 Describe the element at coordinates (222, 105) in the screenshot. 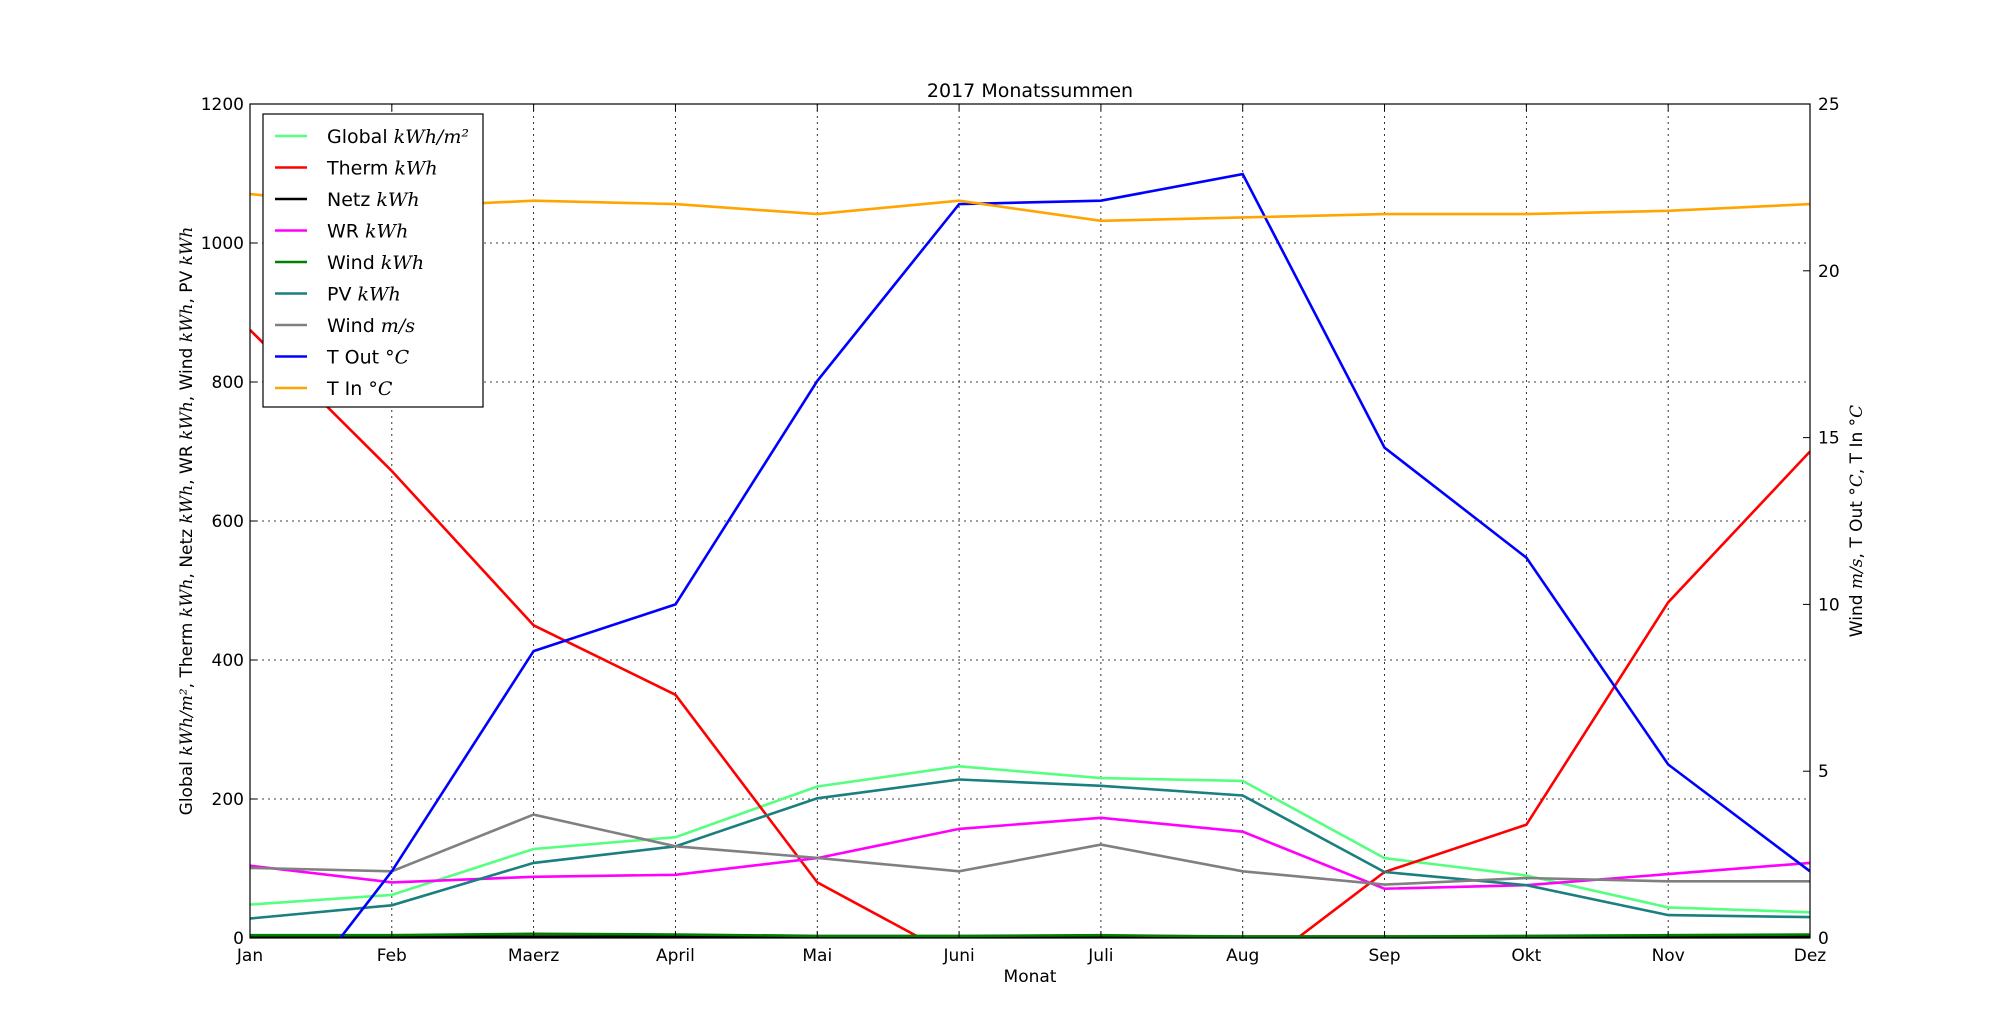

I see `y-tick-label-left: 1200` at that location.